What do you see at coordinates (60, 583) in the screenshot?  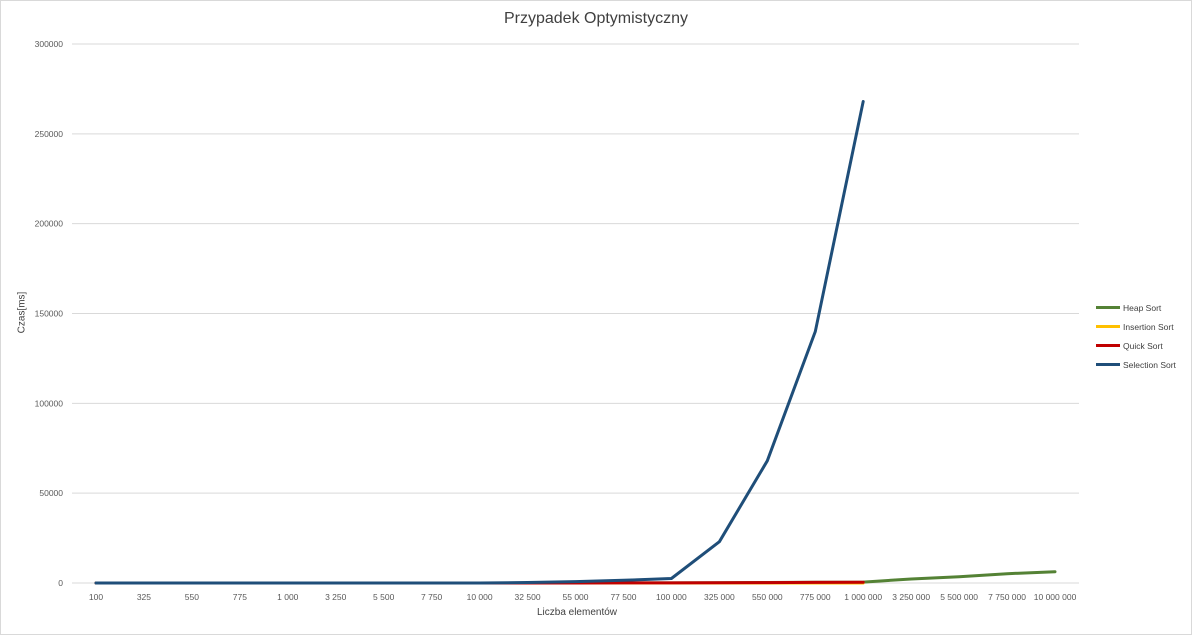 I see `y-tick-label: 0` at bounding box center [60, 583].